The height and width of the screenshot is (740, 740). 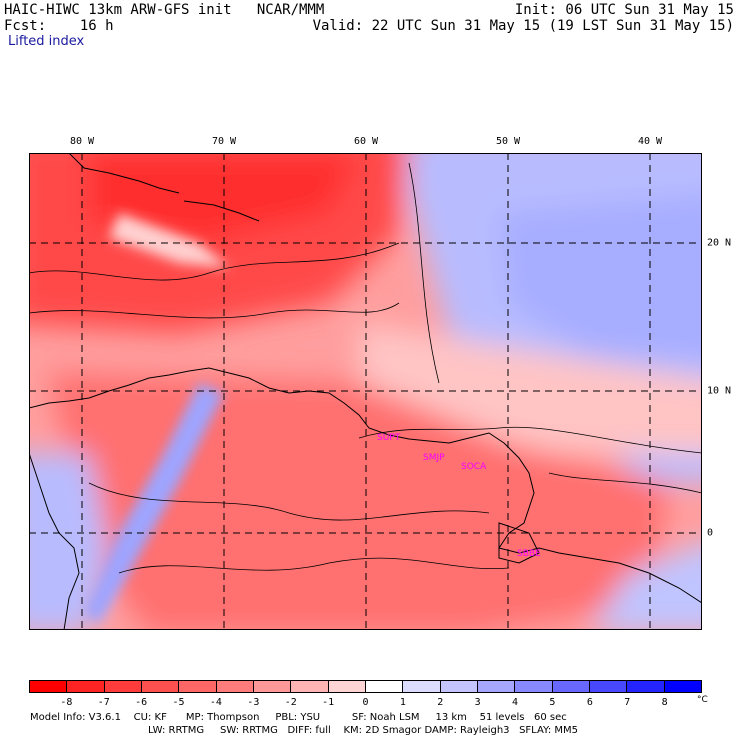 What do you see at coordinates (389, 438) in the screenshot?
I see `station-label-supt: SUPT` at bounding box center [389, 438].